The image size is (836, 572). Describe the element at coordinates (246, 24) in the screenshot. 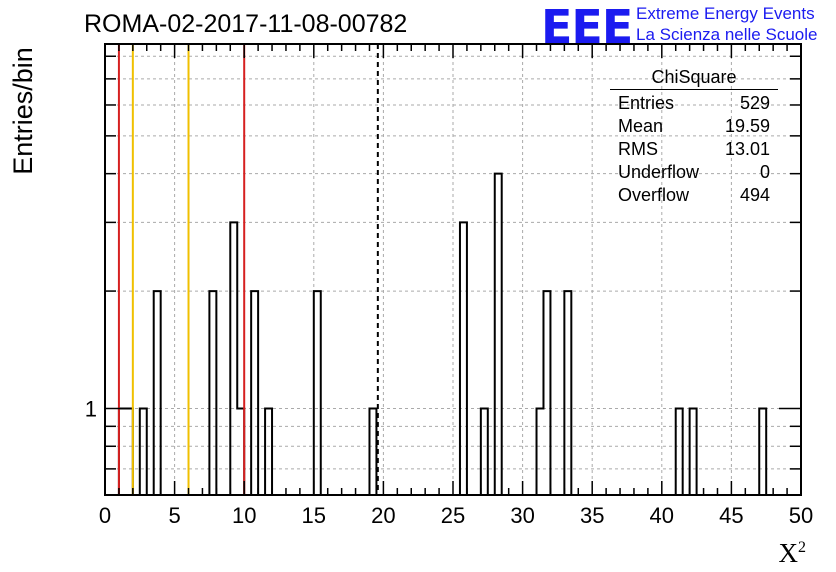

I see `chart-title: ROMA-02-2017-11-08-00782` at that location.